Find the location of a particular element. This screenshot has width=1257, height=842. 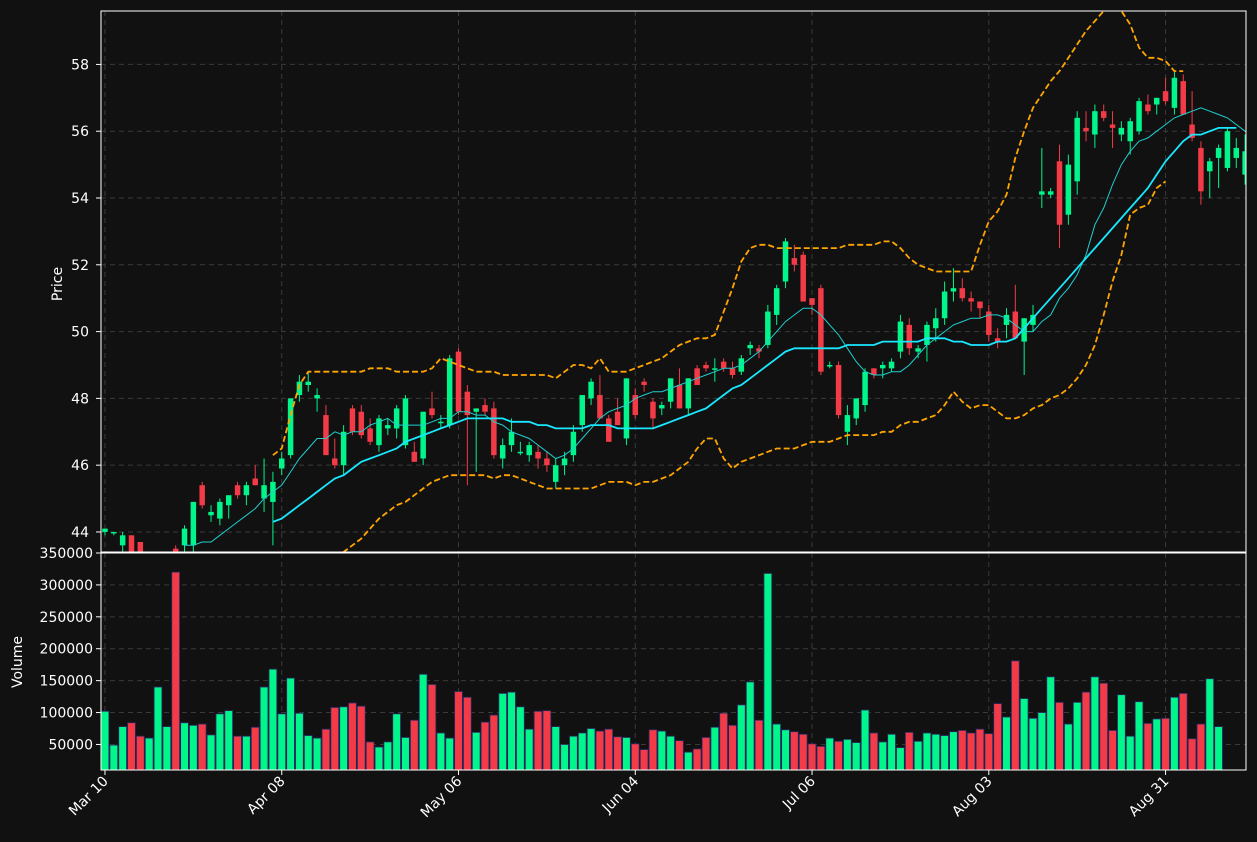

volume-tick-label: 50000 is located at coordinates (70, 745).